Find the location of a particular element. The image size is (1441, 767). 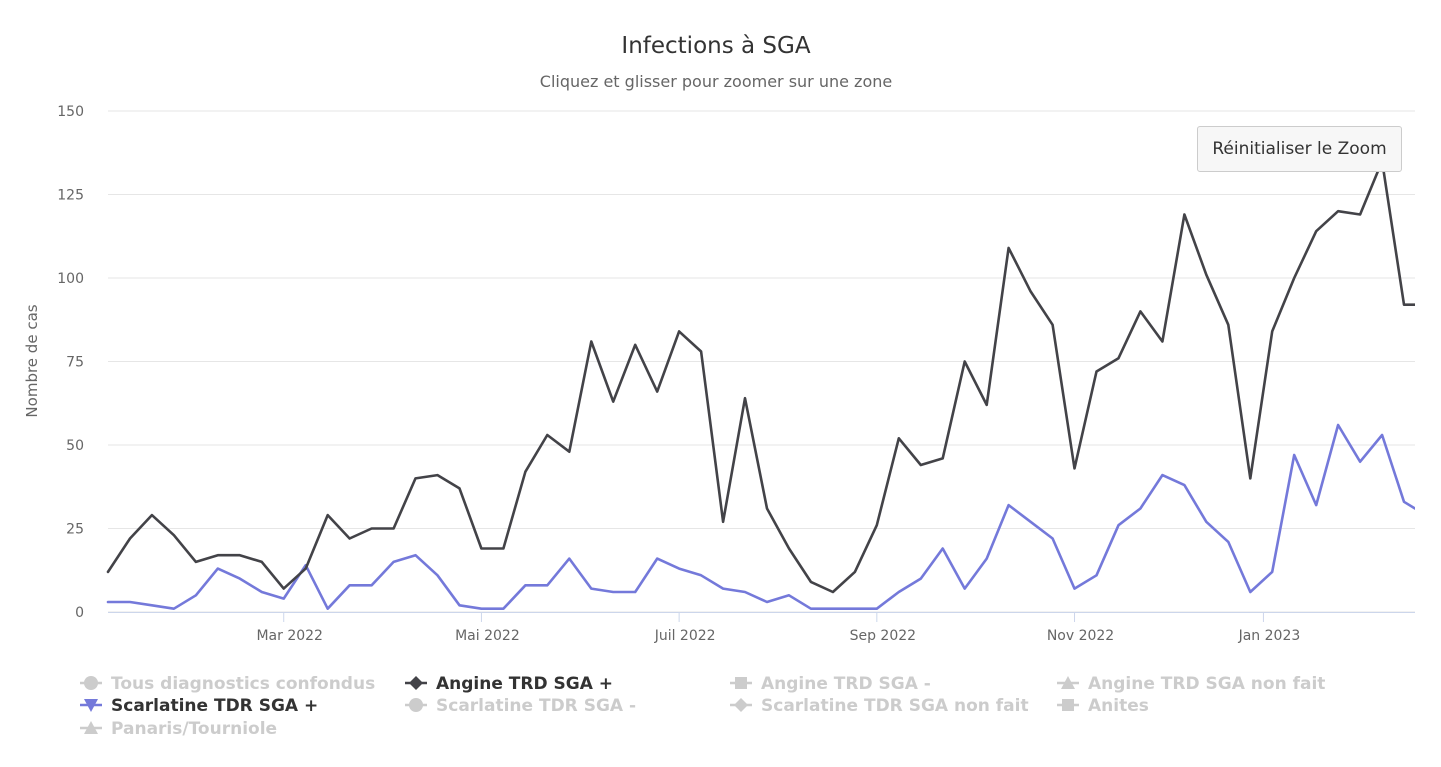

y-tick-label: 150 is located at coordinates (70, 112).